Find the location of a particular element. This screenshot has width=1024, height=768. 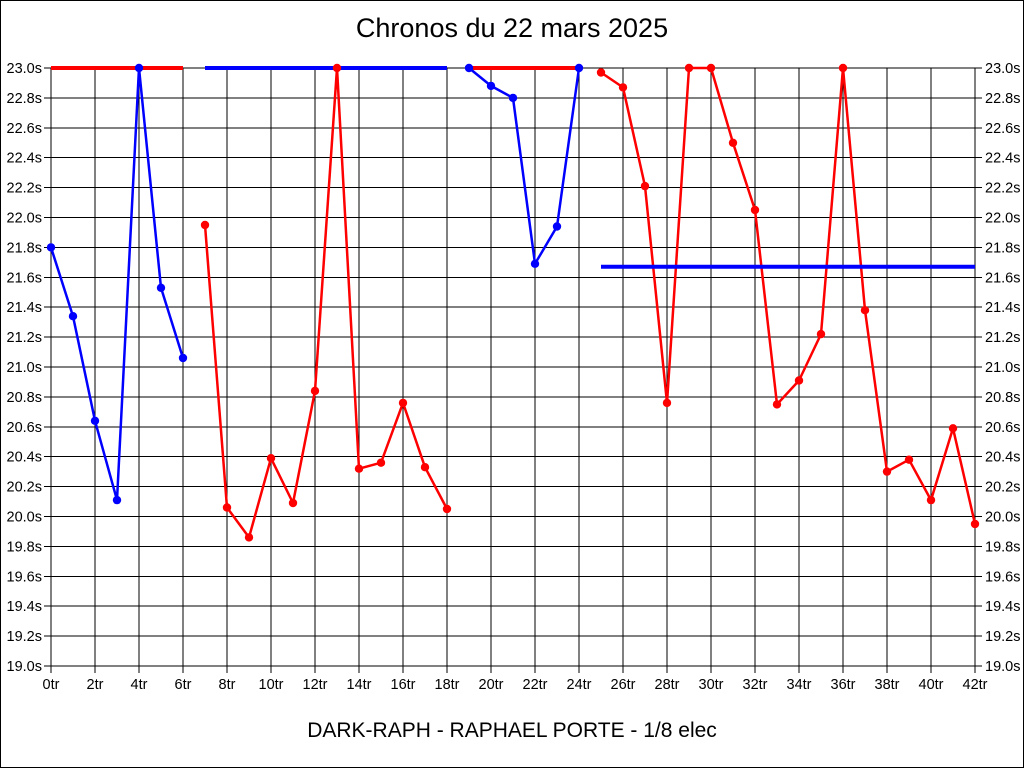

y-tick-label-right: 21.4s is located at coordinates (1002, 308).